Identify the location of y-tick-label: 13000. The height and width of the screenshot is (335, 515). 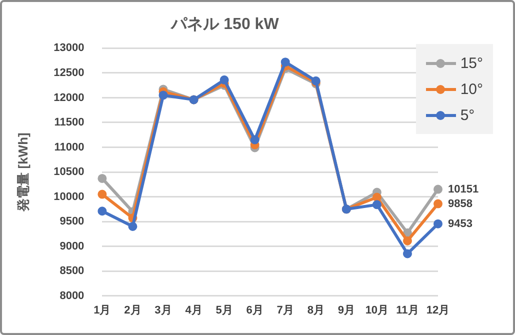
(69, 48).